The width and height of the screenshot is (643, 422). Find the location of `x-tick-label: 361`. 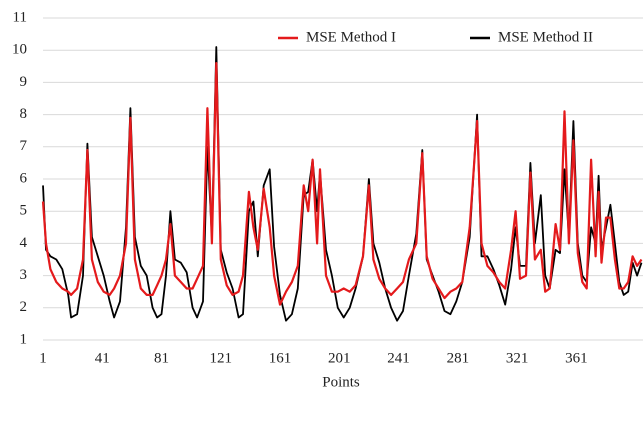

x-tick-label: 361 is located at coordinates (576, 358).